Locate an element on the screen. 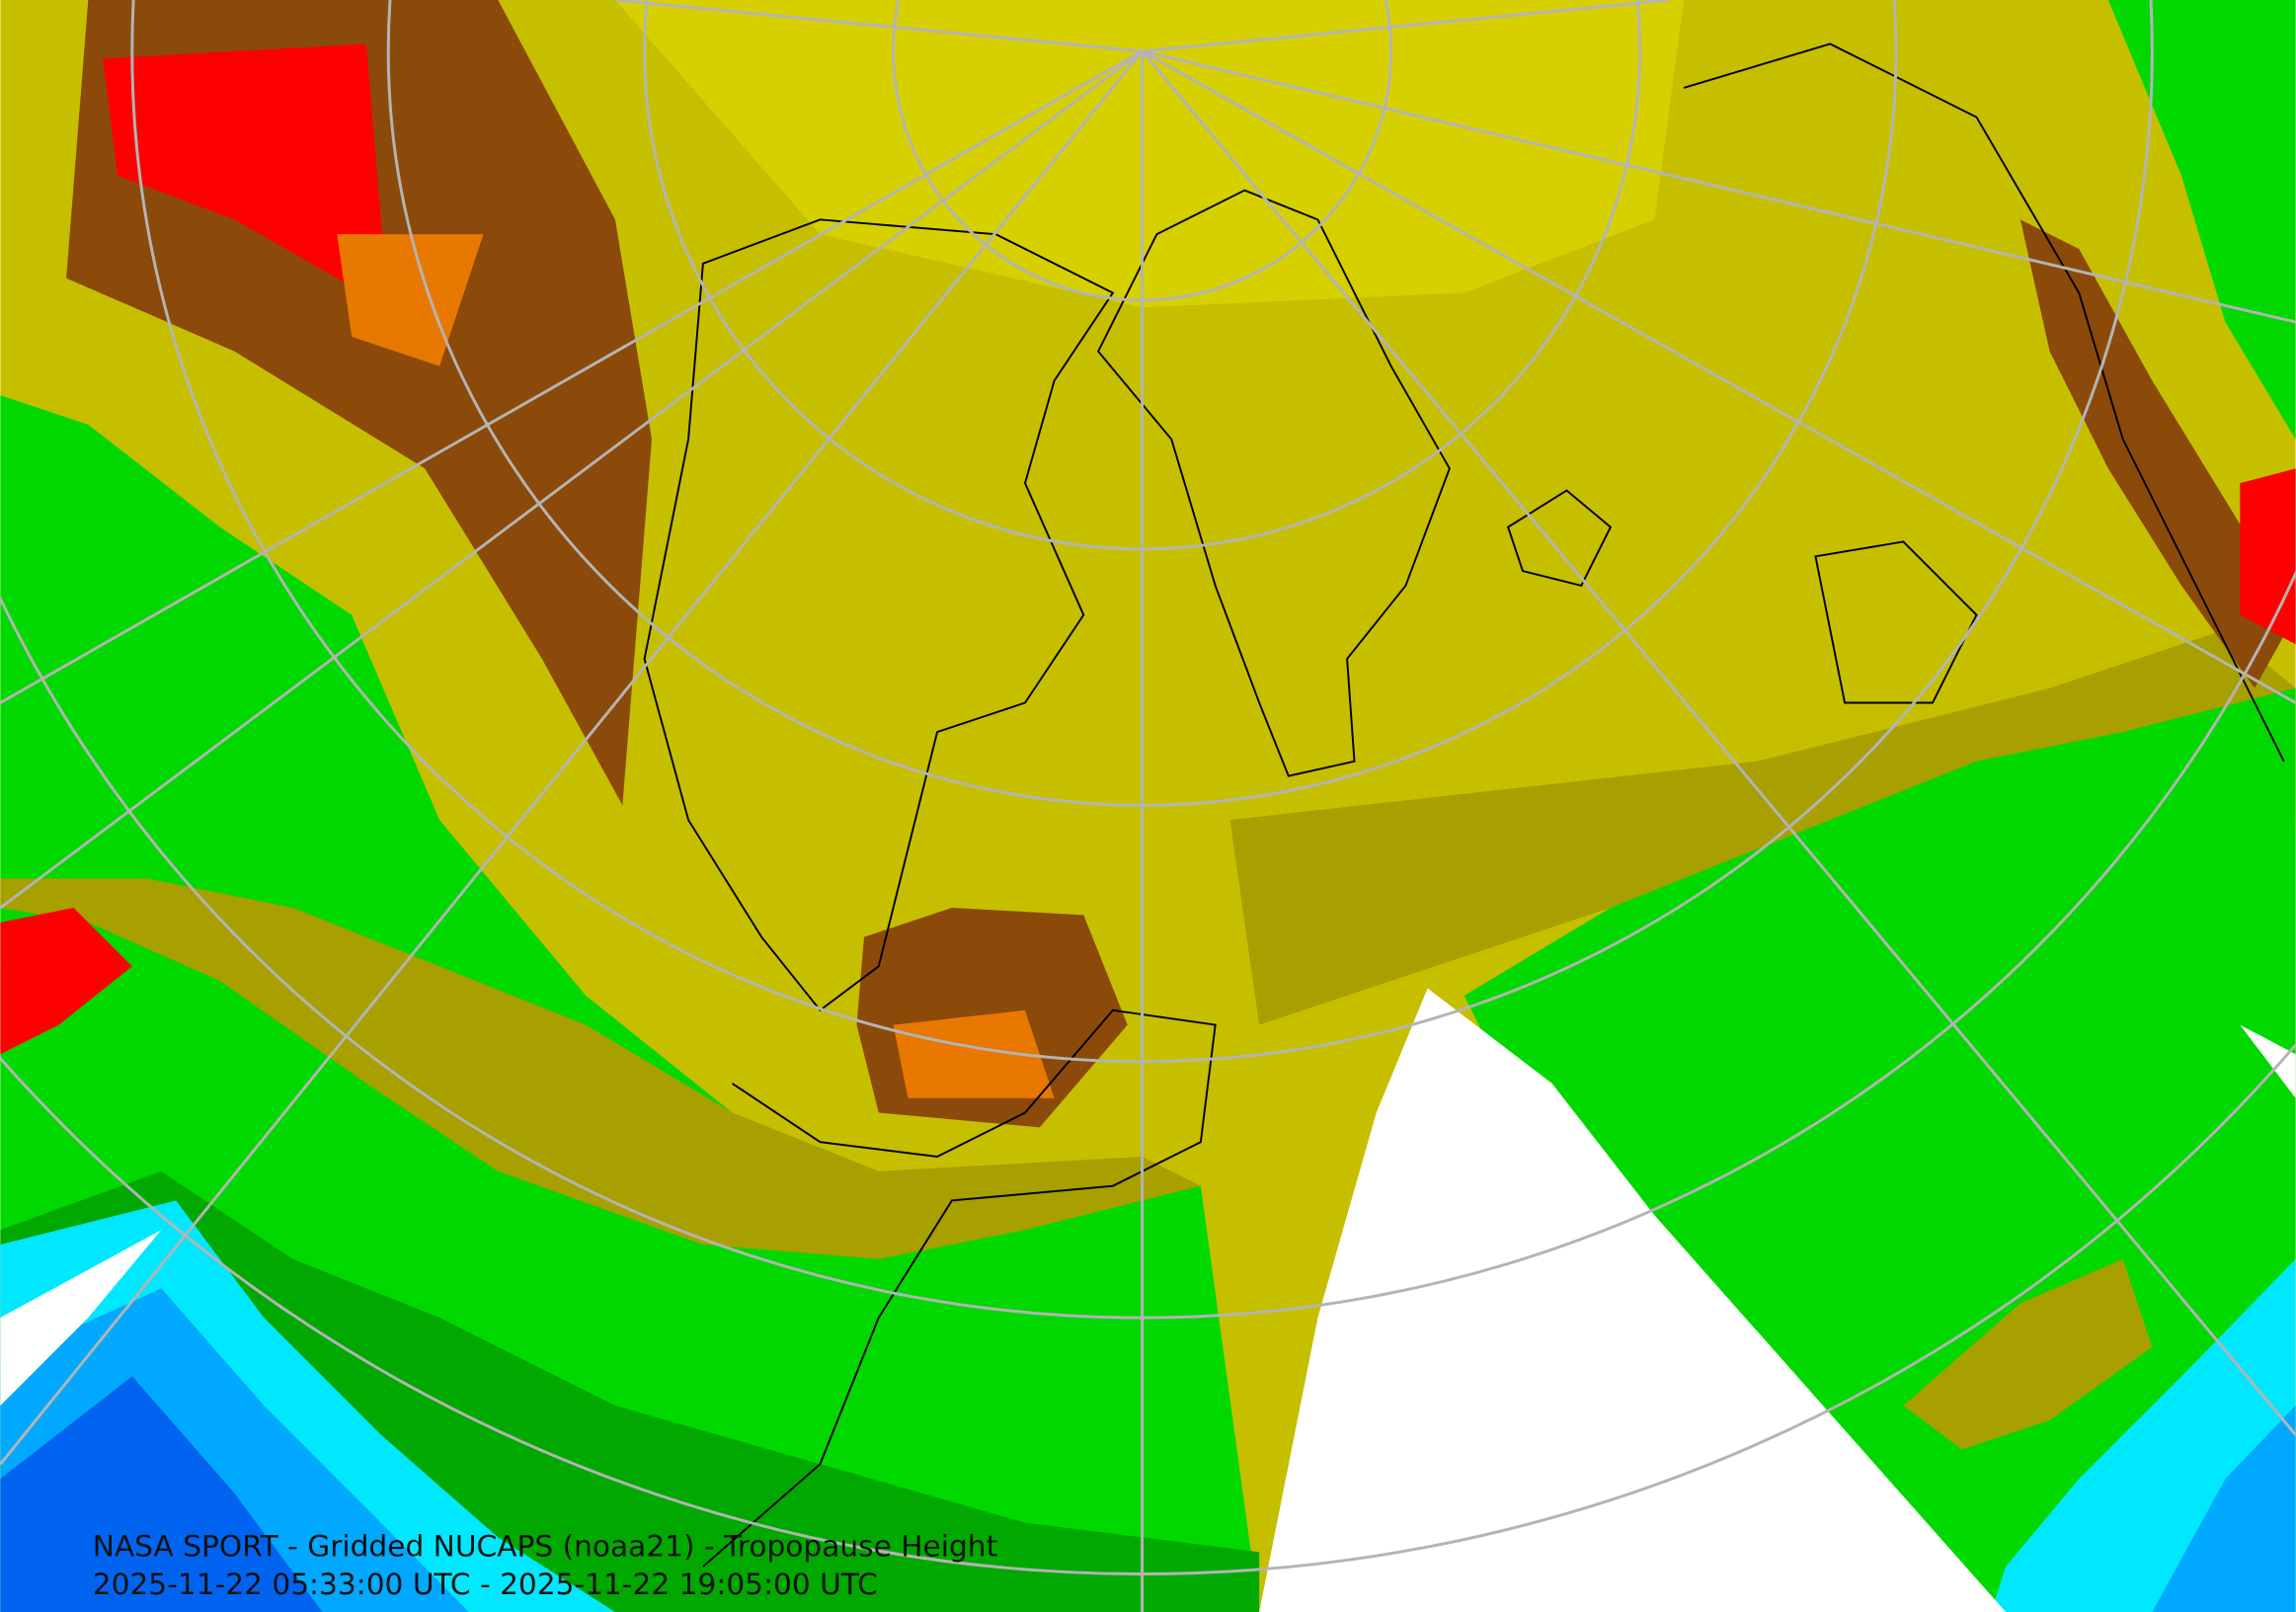 This screenshot has width=2296, height=1612. field-blue is located at coordinates (2224, 1508).